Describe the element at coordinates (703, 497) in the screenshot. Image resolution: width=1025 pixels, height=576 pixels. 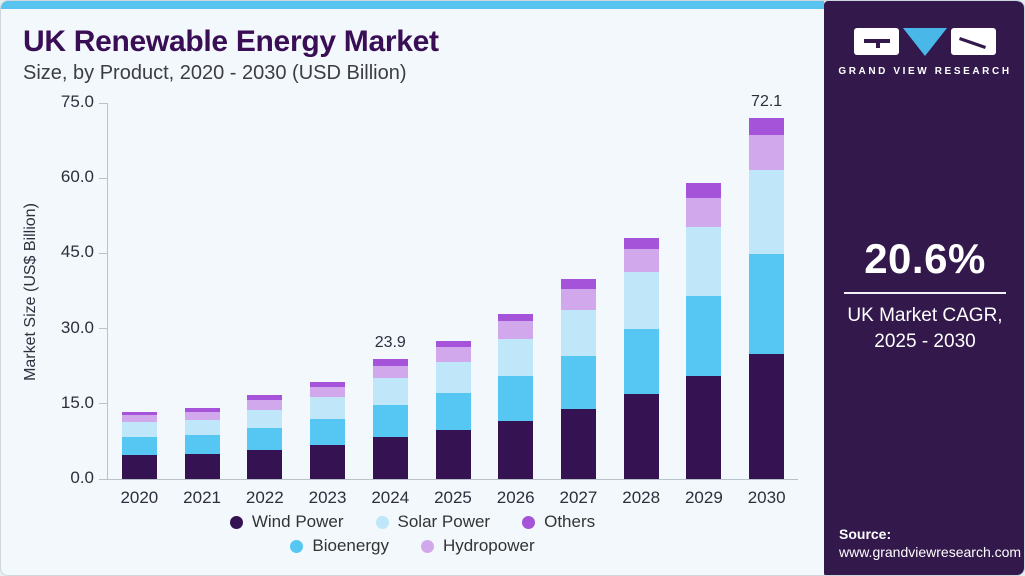
I see `x-category-label: 2029` at that location.